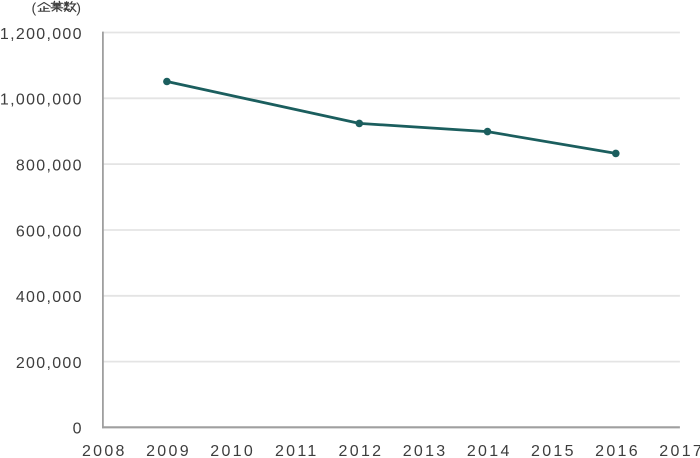 This screenshot has height=458, width=700. What do you see at coordinates (489, 450) in the screenshot?
I see `svg-text: 2014` at bounding box center [489, 450].